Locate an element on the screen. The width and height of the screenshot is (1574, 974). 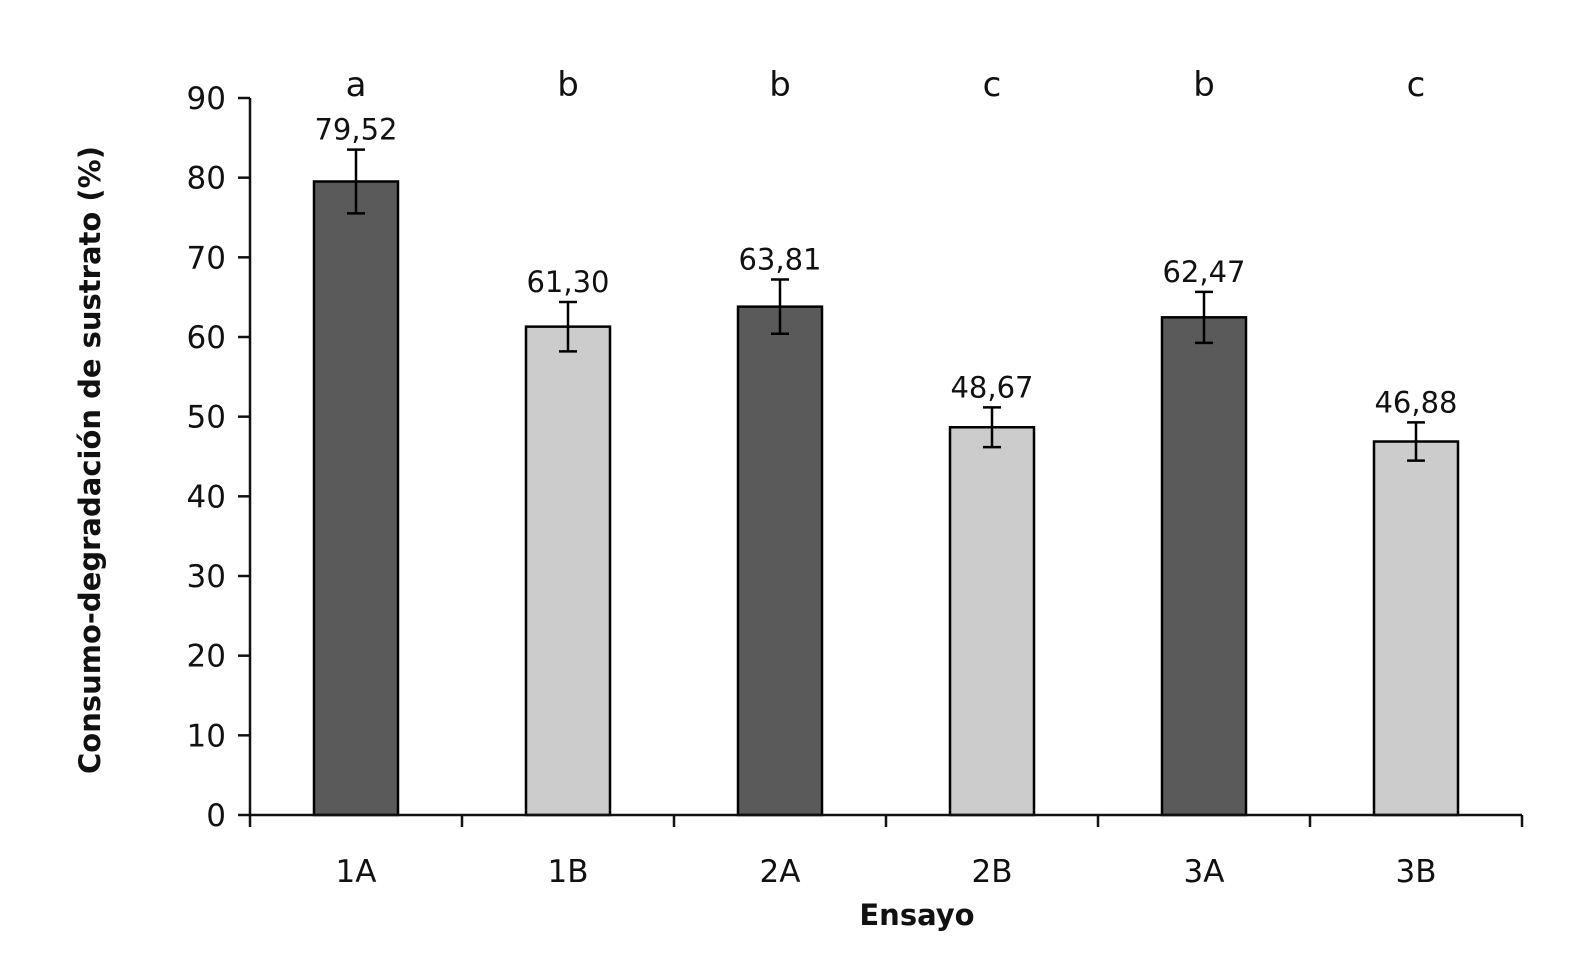
value-label-1B: 61,30 is located at coordinates (567, 282).